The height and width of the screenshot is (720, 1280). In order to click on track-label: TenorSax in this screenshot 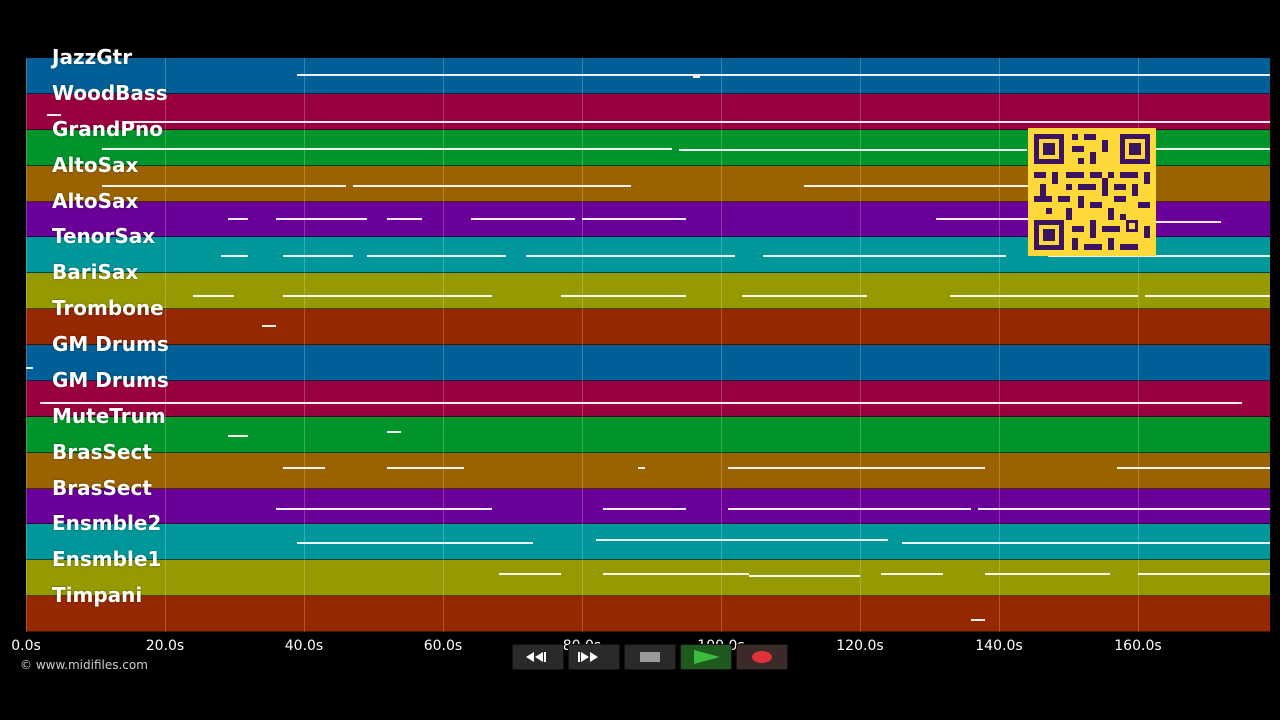, I will do `click(104, 236)`.